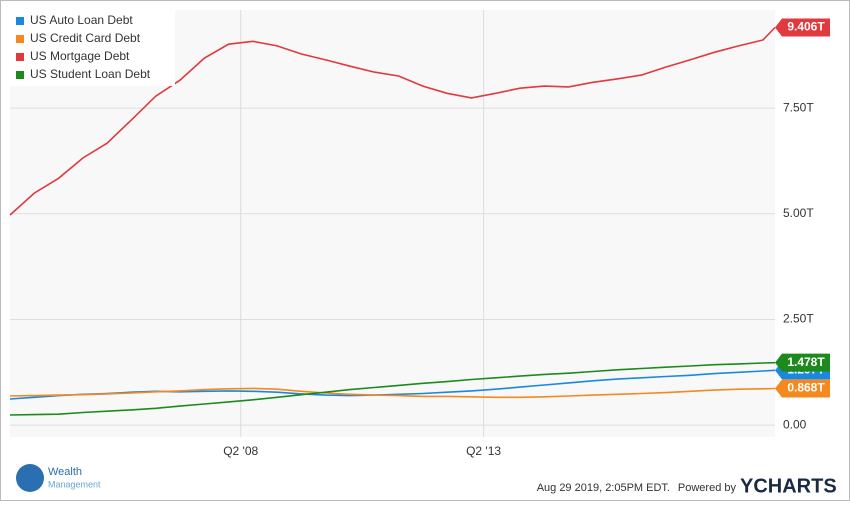  What do you see at coordinates (806, 388) in the screenshot?
I see `end-label: 0.868T` at bounding box center [806, 388].